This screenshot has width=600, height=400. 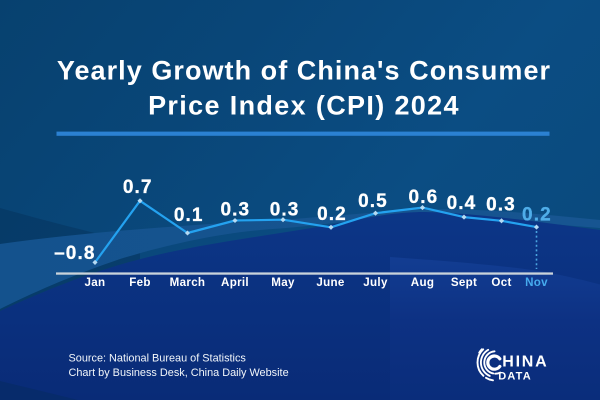 What do you see at coordinates (74, 253) in the screenshot?
I see `svg-text: –0.8` at bounding box center [74, 253].